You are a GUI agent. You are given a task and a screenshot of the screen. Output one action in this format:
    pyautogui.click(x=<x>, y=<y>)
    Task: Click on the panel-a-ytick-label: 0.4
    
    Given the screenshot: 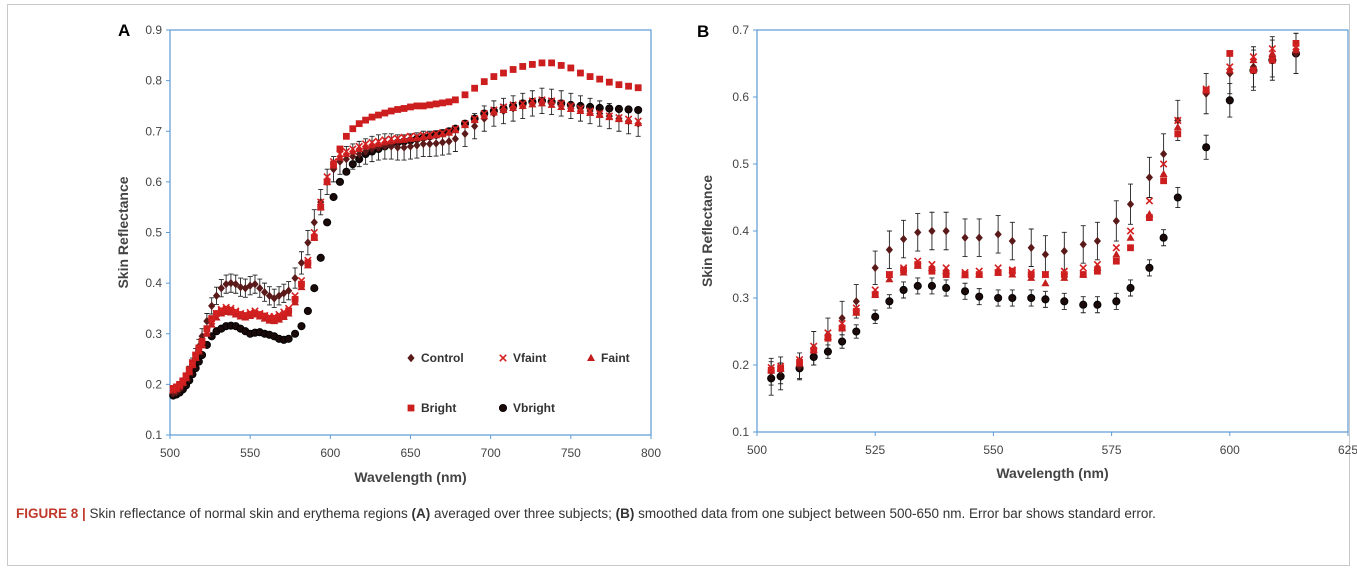 What is the action you would take?
    pyautogui.click(x=153, y=283)
    